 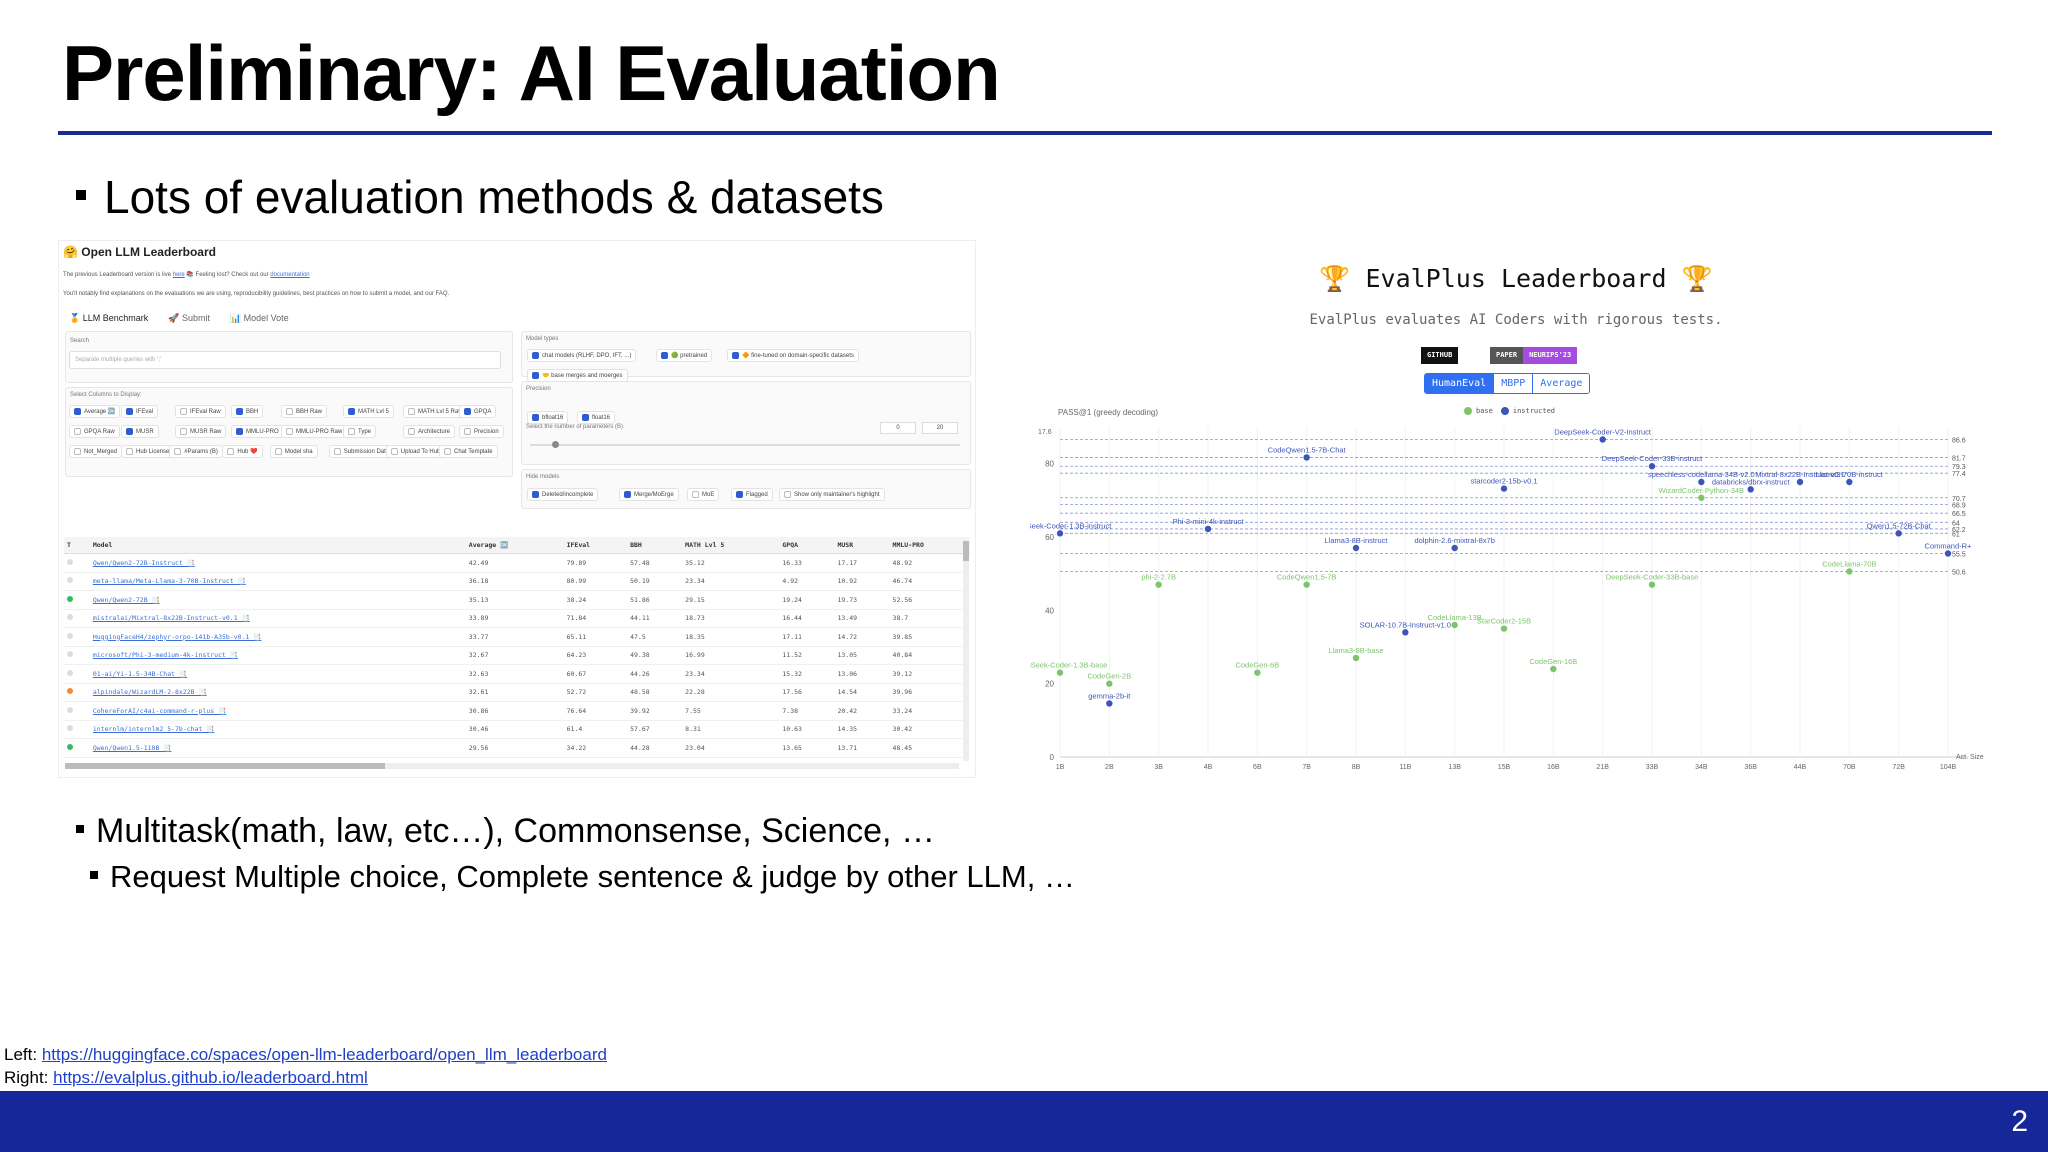 What do you see at coordinates (807, 545) in the screenshot?
I see `column-header: GPQA` at bounding box center [807, 545].